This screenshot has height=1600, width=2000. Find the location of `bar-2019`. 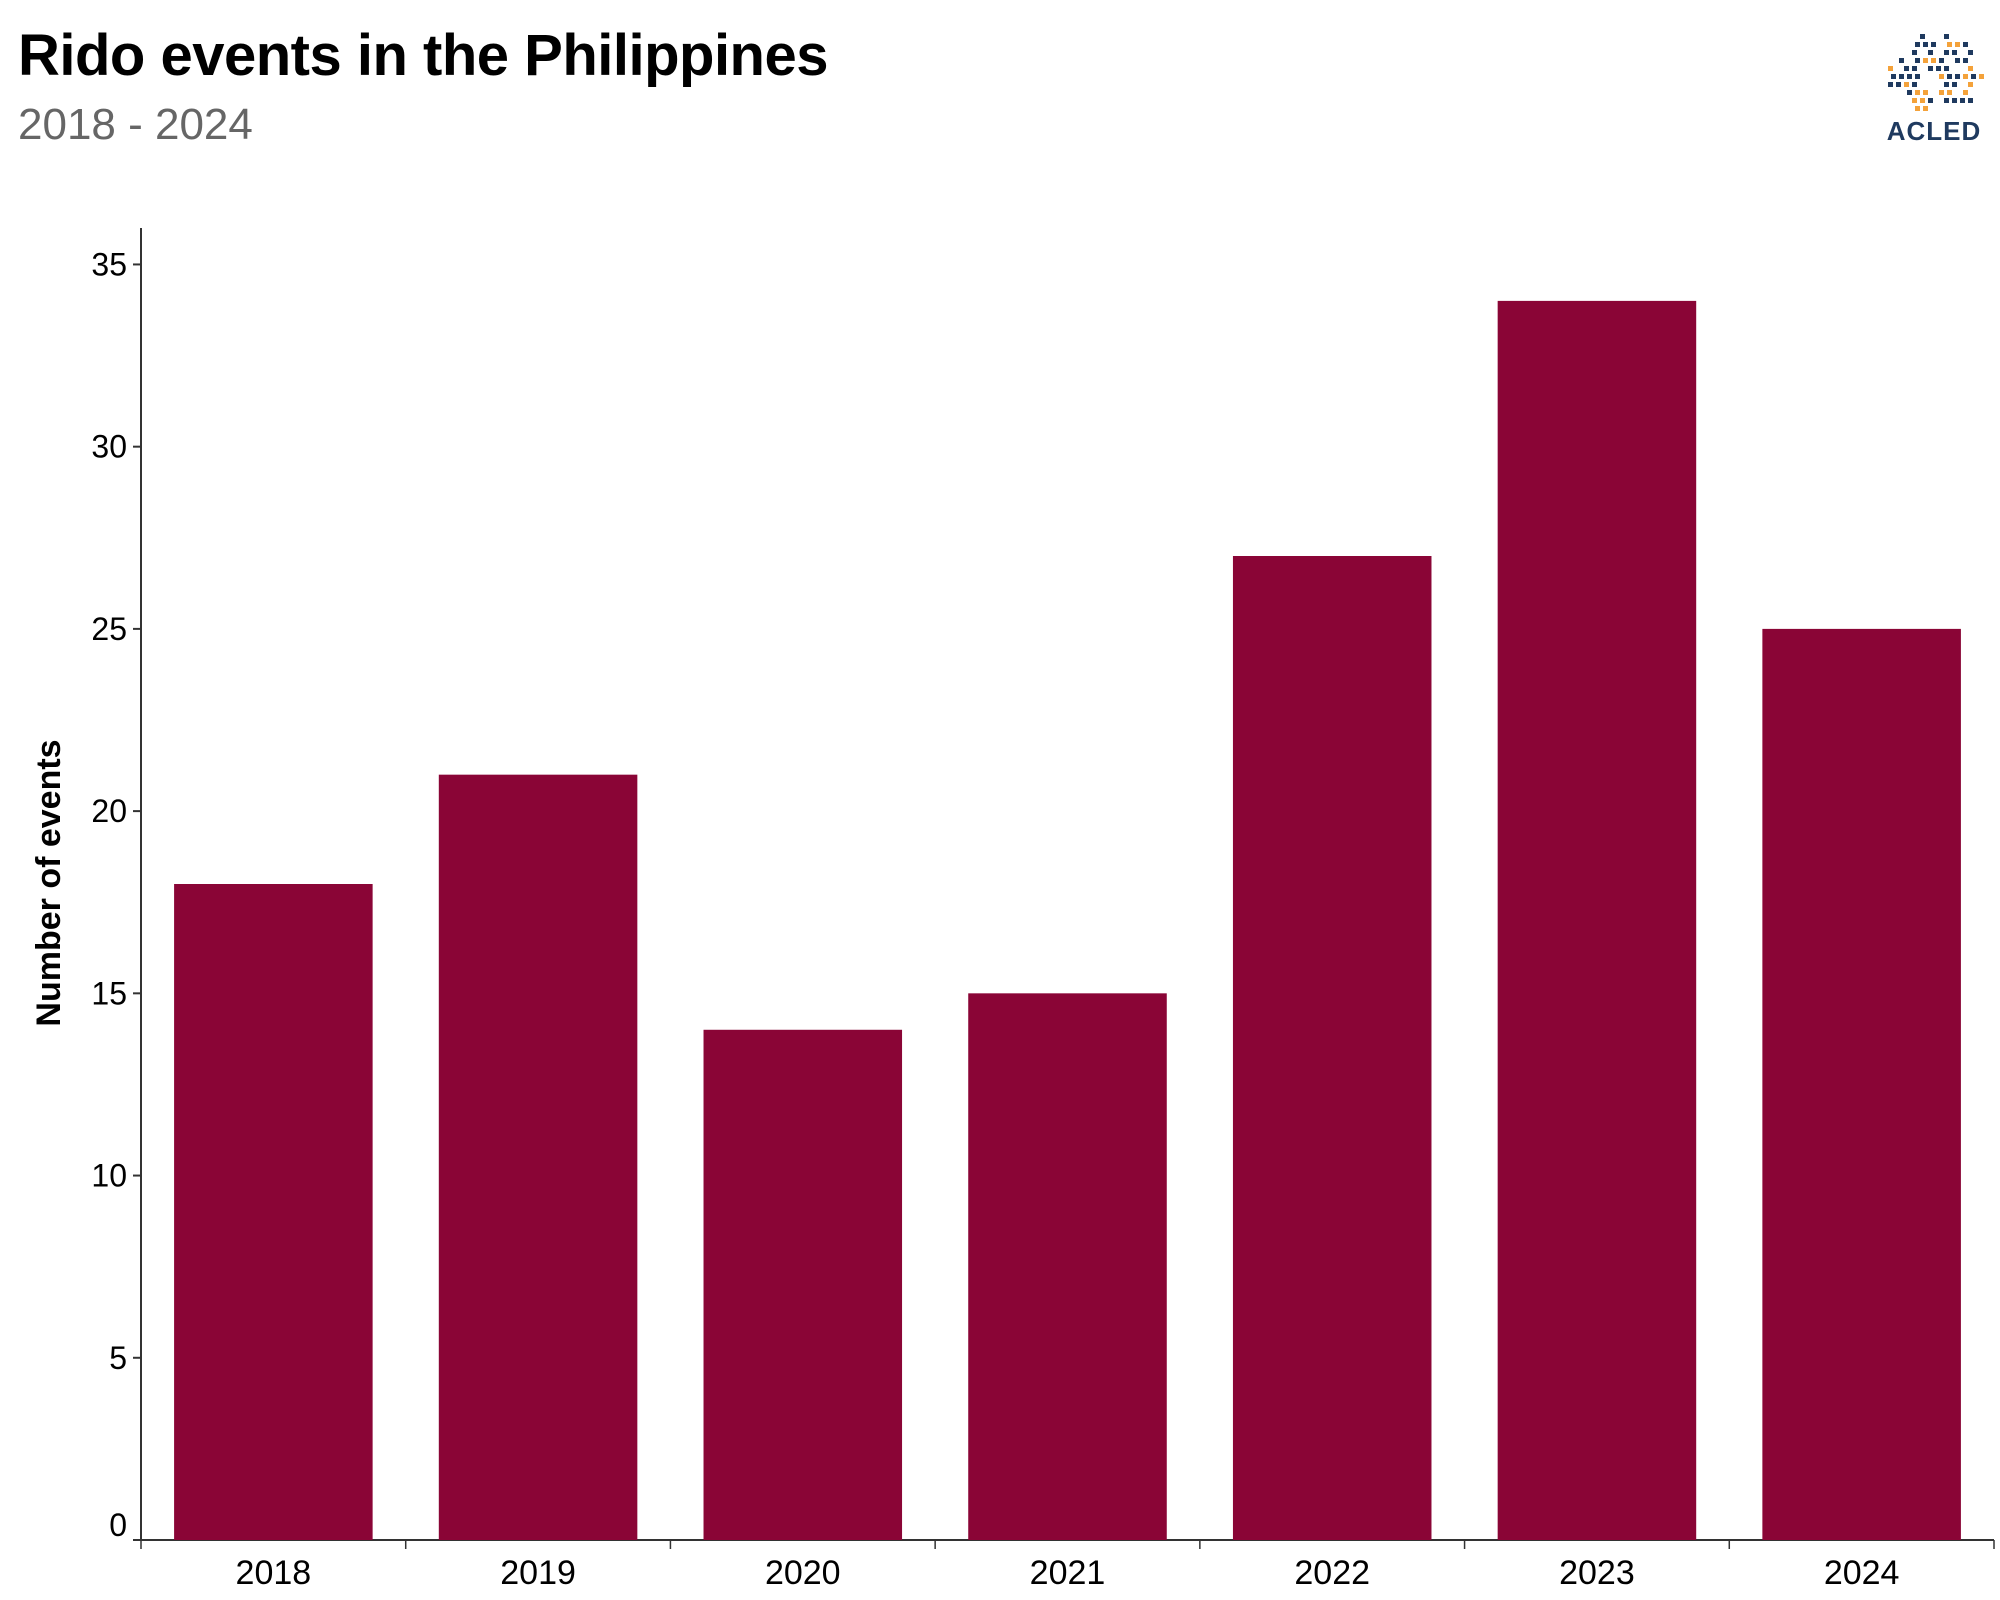

bar-2019 is located at coordinates (538, 1157).